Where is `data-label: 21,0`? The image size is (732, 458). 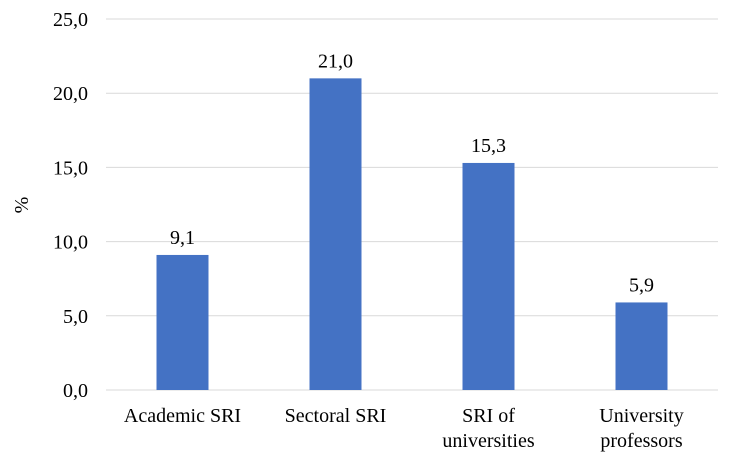 data-label: 21,0 is located at coordinates (335, 61).